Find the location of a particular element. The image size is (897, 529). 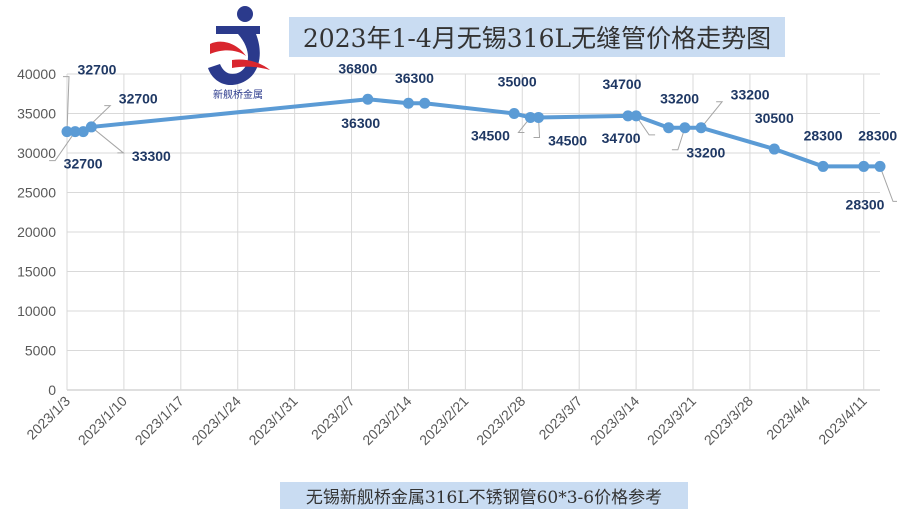

data-label: 36800 is located at coordinates (357, 68).